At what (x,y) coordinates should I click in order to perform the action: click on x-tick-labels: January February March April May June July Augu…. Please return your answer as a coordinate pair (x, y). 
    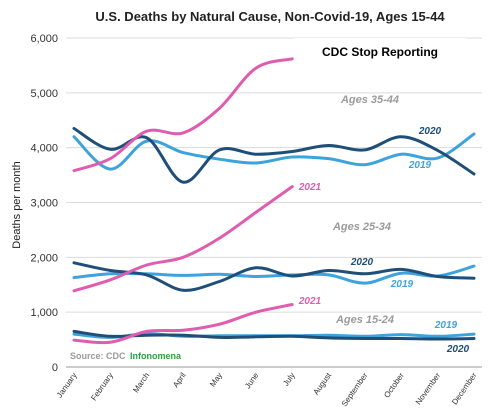
    Looking at the image, I should click on (267, 389).